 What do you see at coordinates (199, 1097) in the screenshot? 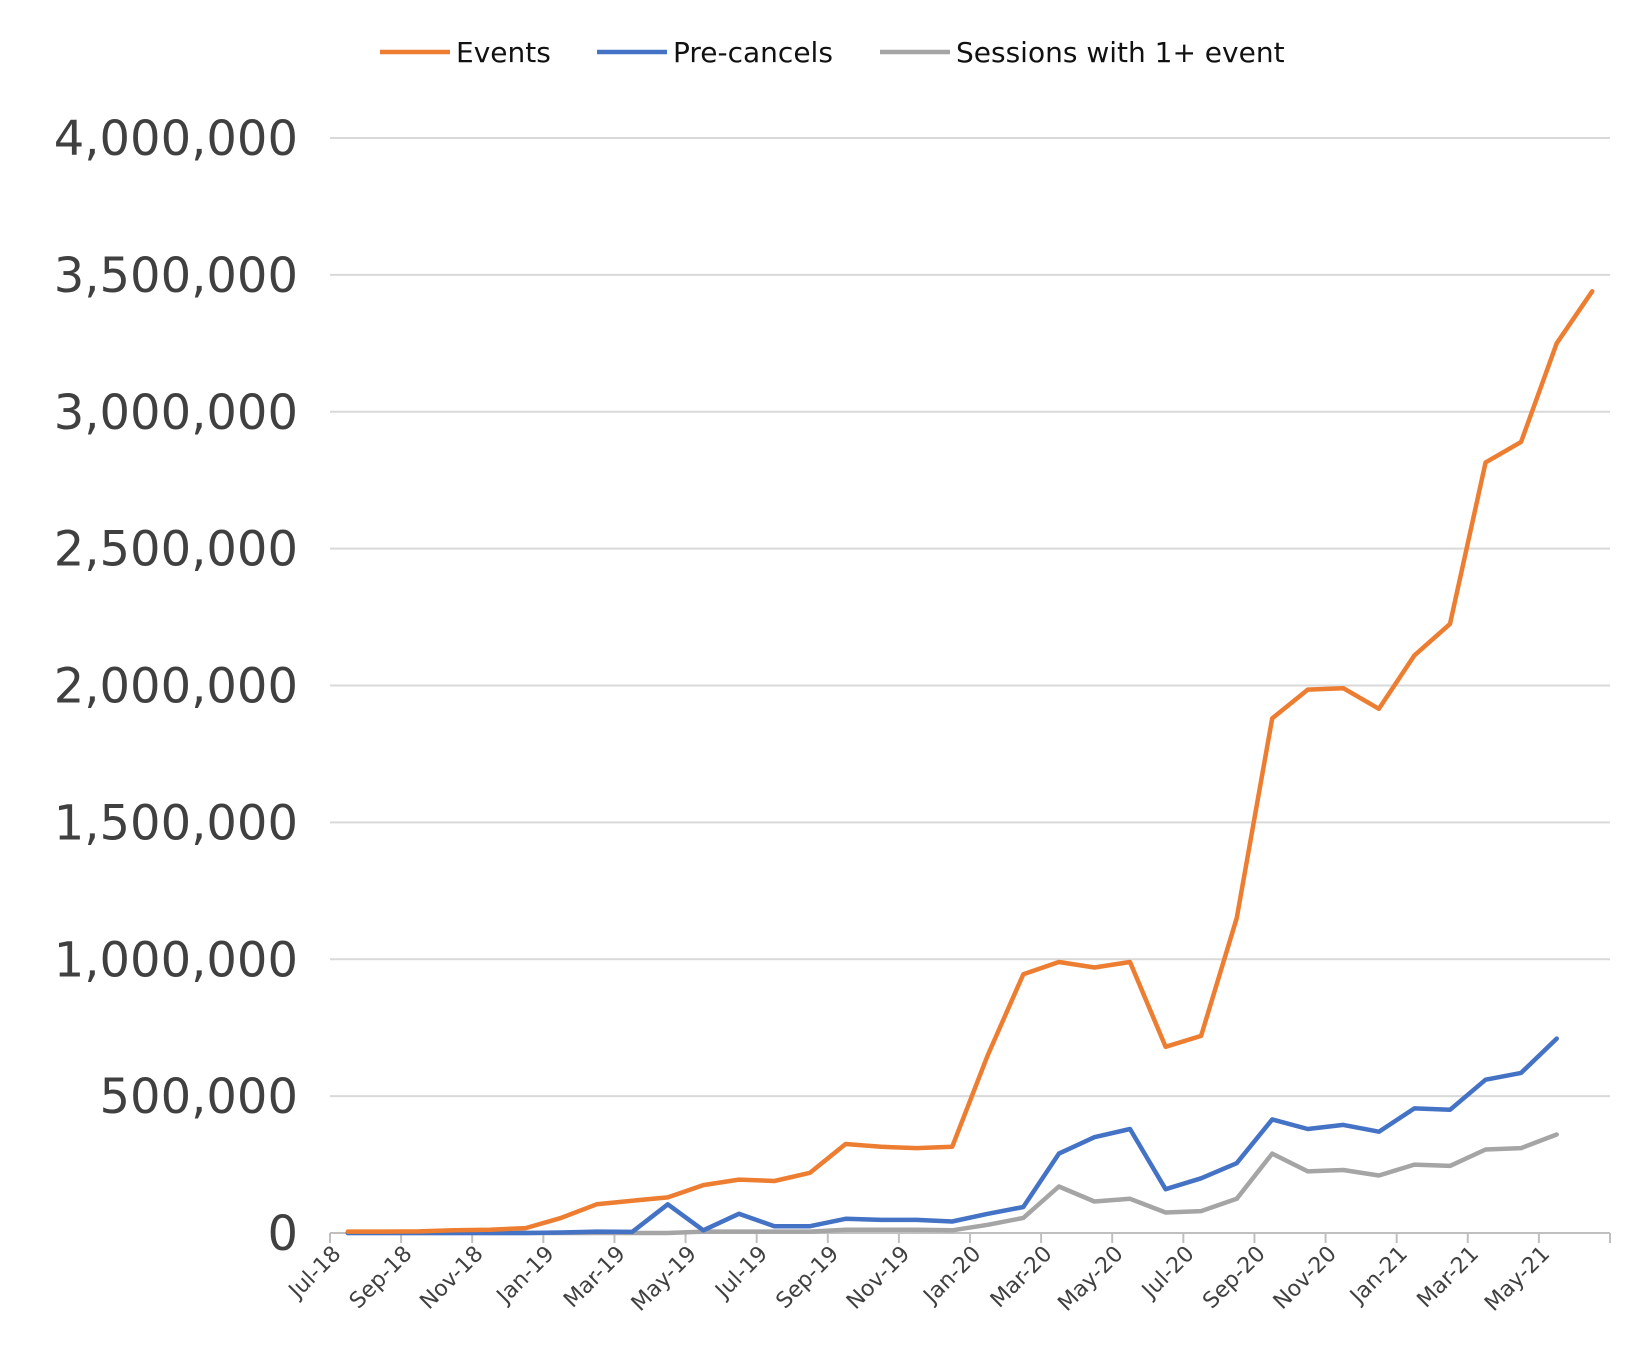
I see `y-tick-label: 500,000` at bounding box center [199, 1097].